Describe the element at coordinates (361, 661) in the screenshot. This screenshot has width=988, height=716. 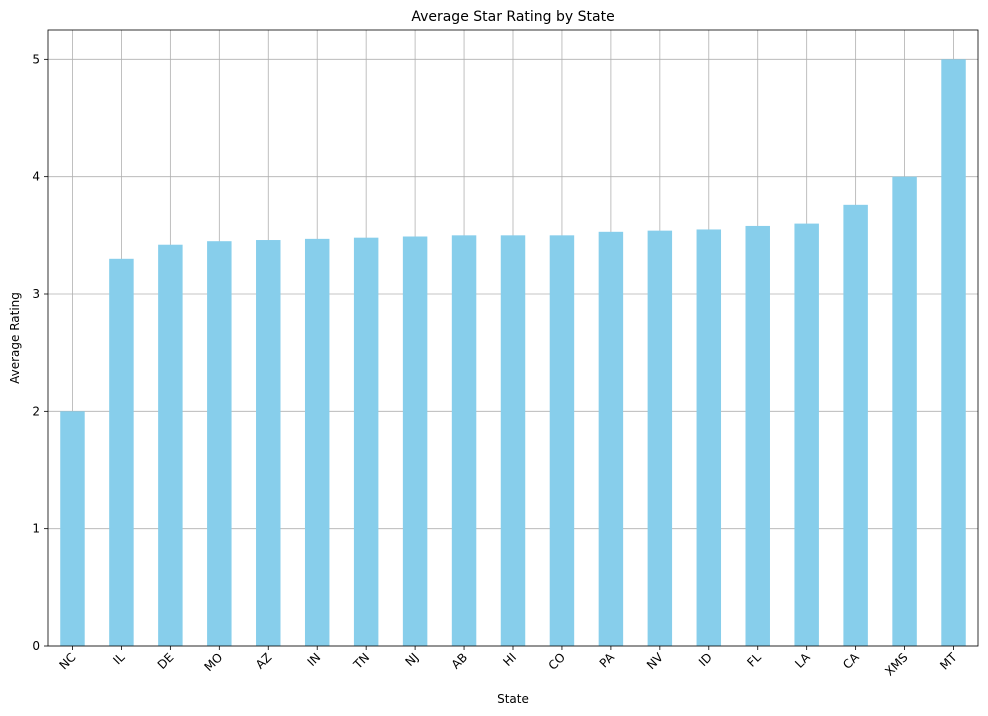
I see `x-tick-label: TN` at that location.